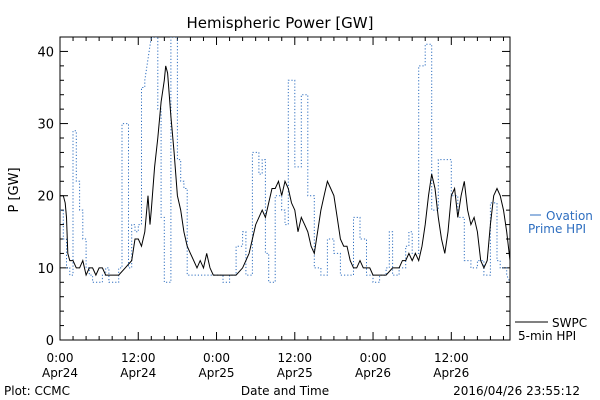 This screenshot has height=400, width=600. I want to click on chart-title: Hemispheric Power [GW], so click(280, 23).